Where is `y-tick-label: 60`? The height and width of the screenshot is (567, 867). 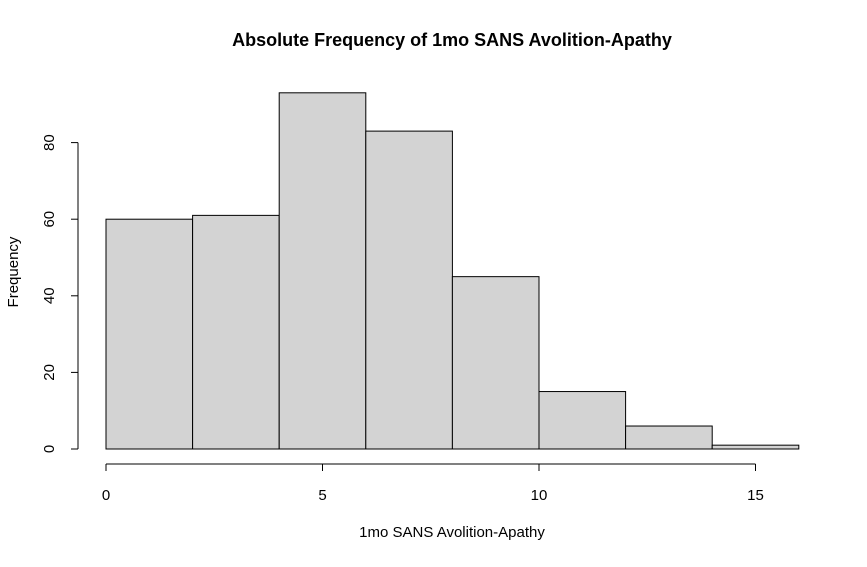 y-tick-label: 60 is located at coordinates (49, 219).